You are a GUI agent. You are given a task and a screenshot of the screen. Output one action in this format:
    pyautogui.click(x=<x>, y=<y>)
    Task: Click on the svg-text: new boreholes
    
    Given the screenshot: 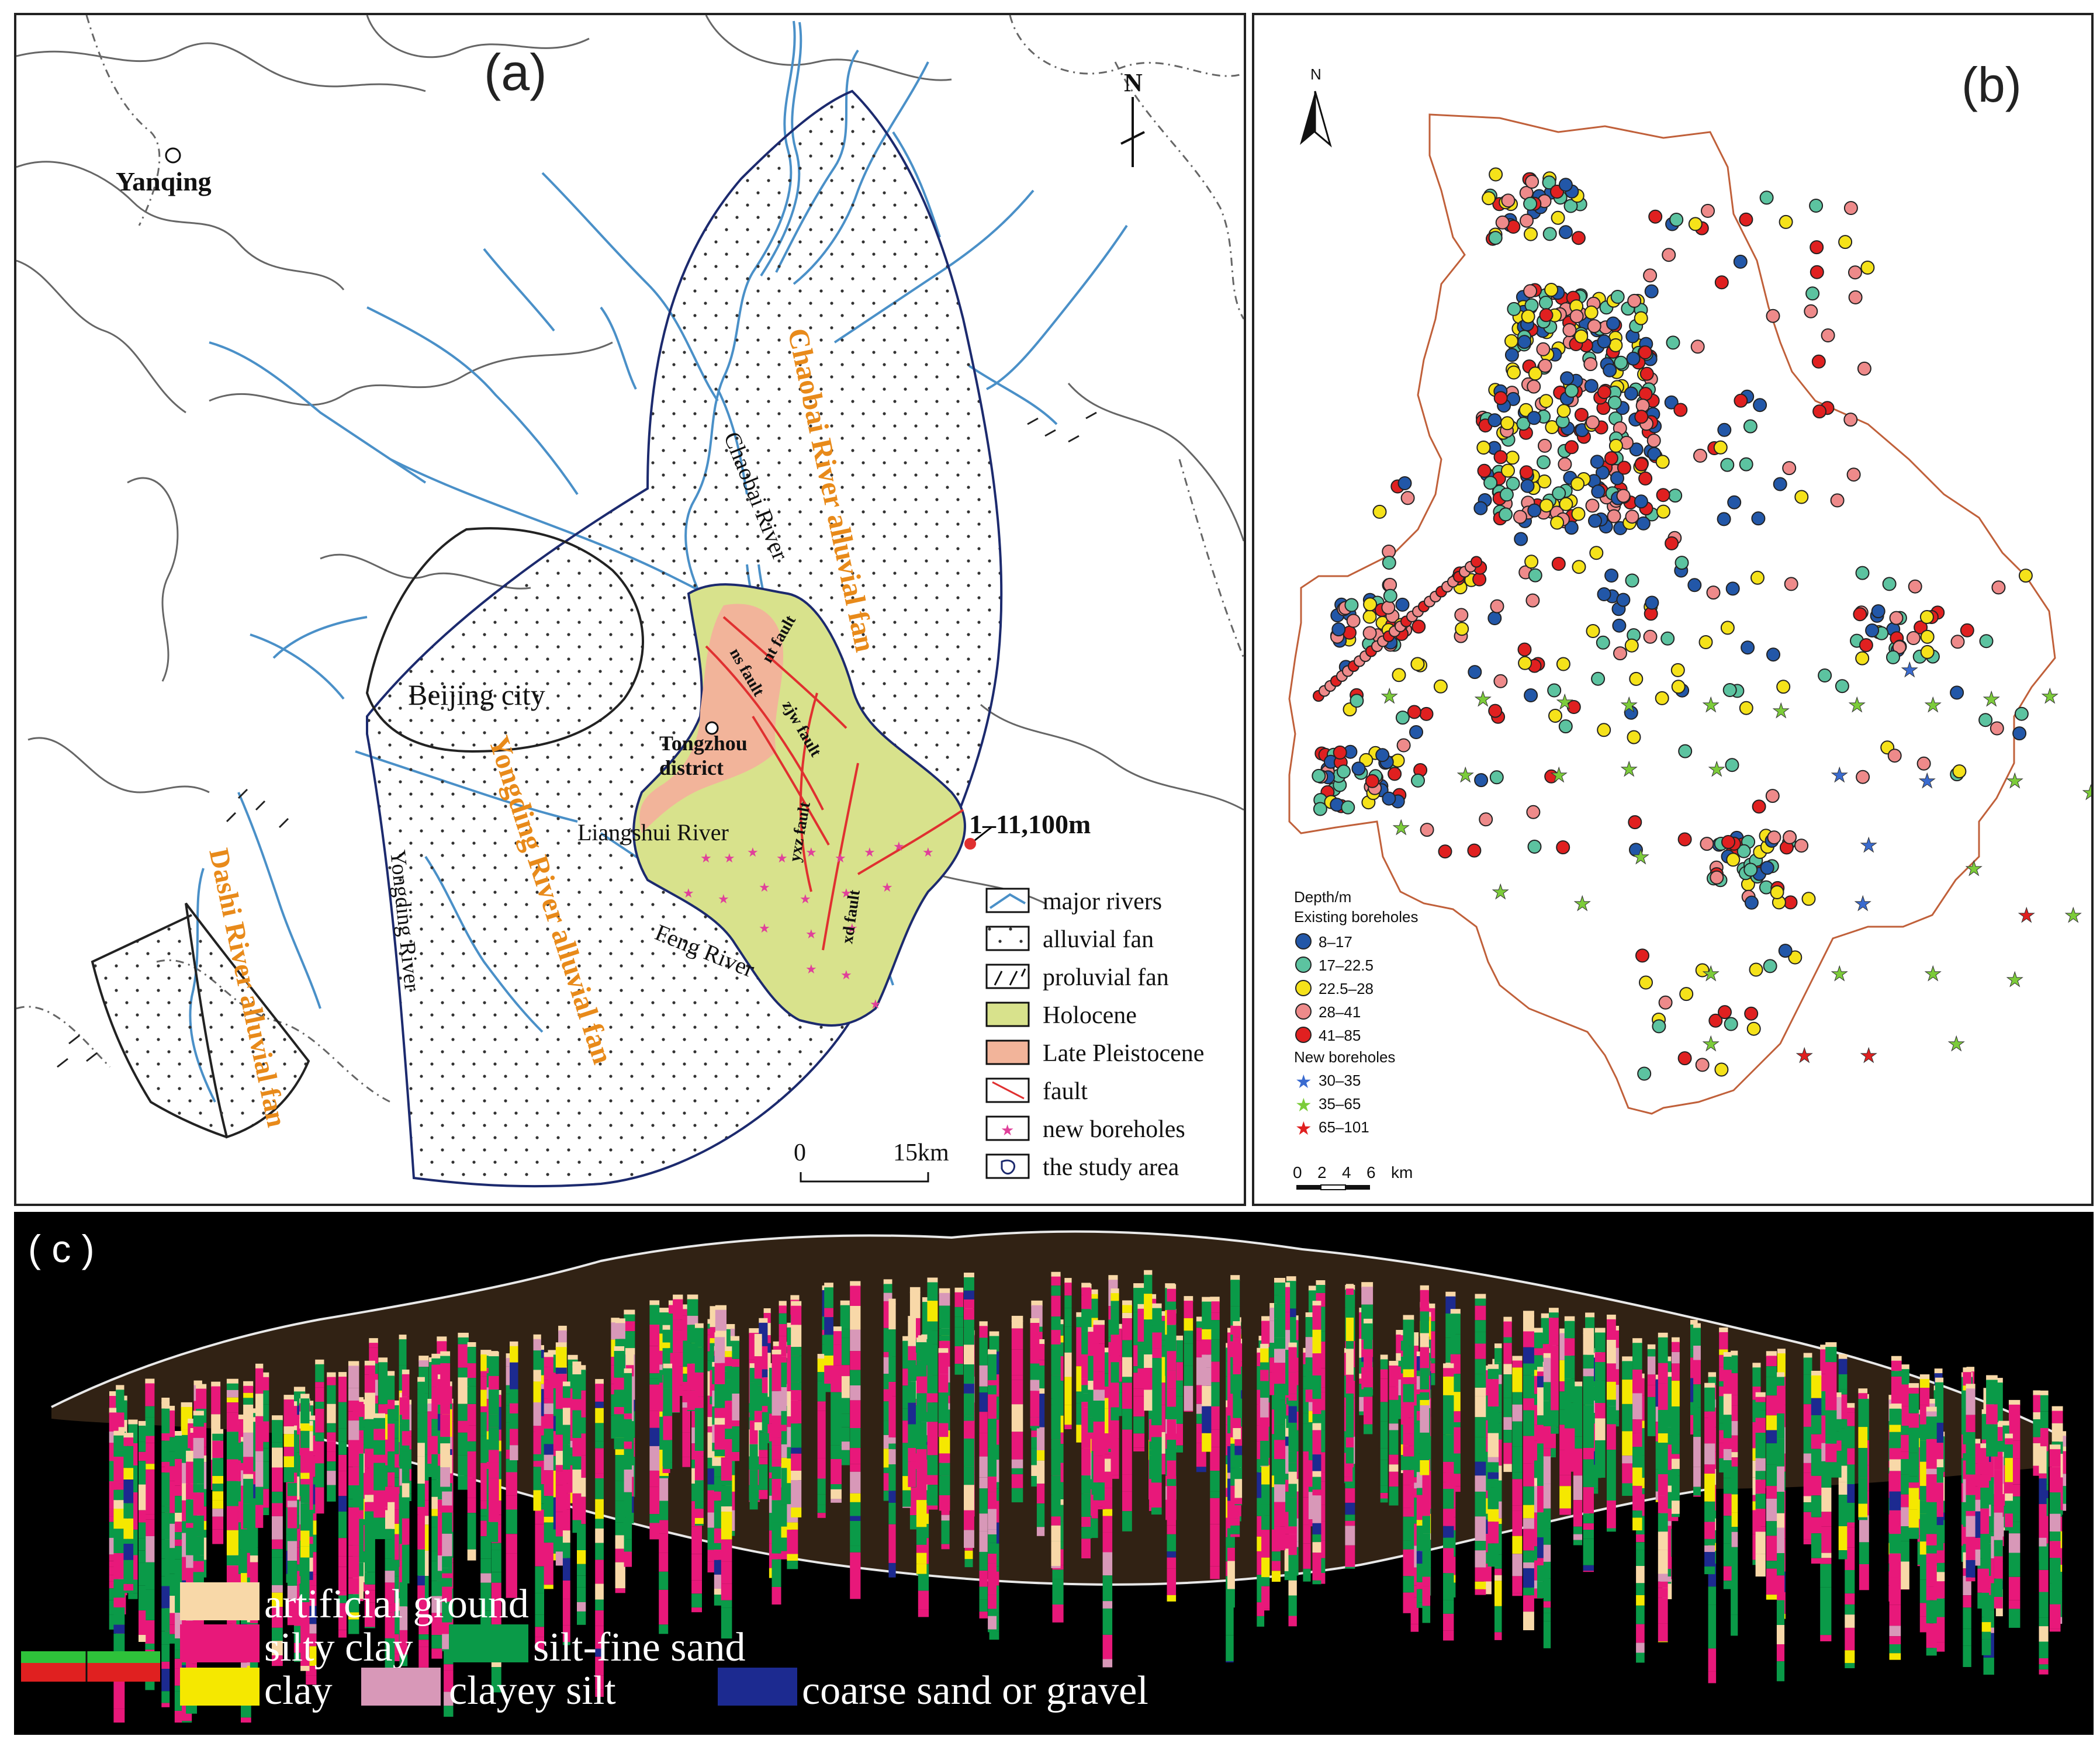 What is the action you would take?
    pyautogui.click(x=1114, y=1129)
    